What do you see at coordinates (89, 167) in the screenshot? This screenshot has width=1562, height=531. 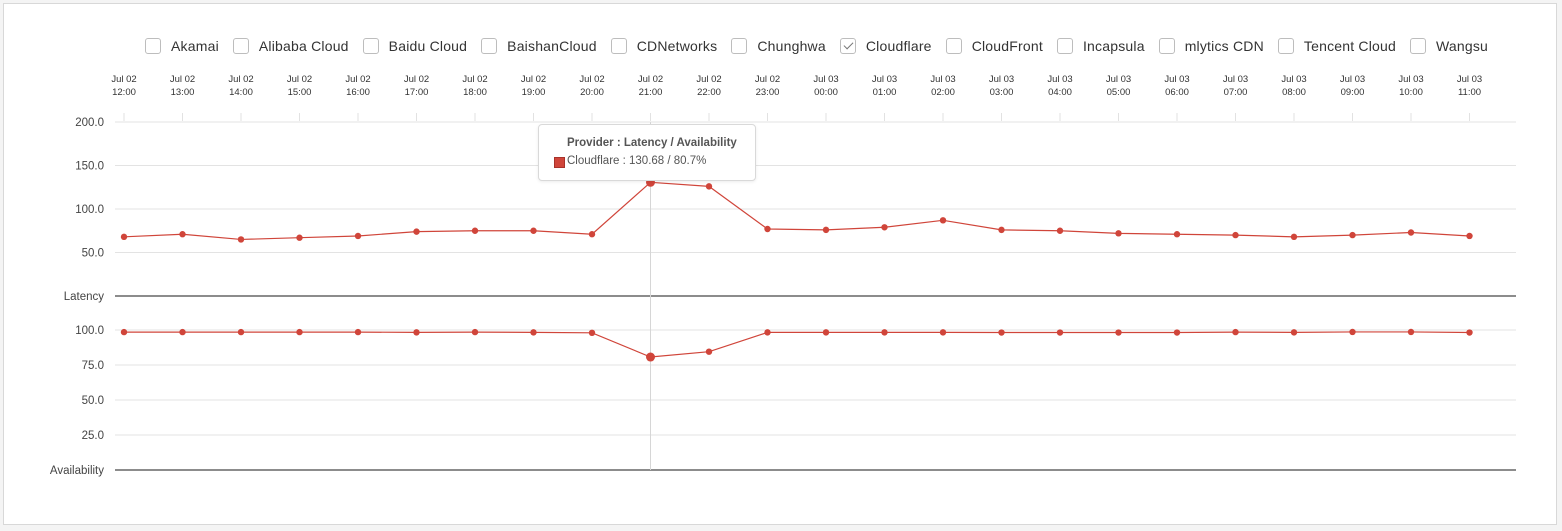 I see `y-tick-label: 150.0` at bounding box center [89, 167].